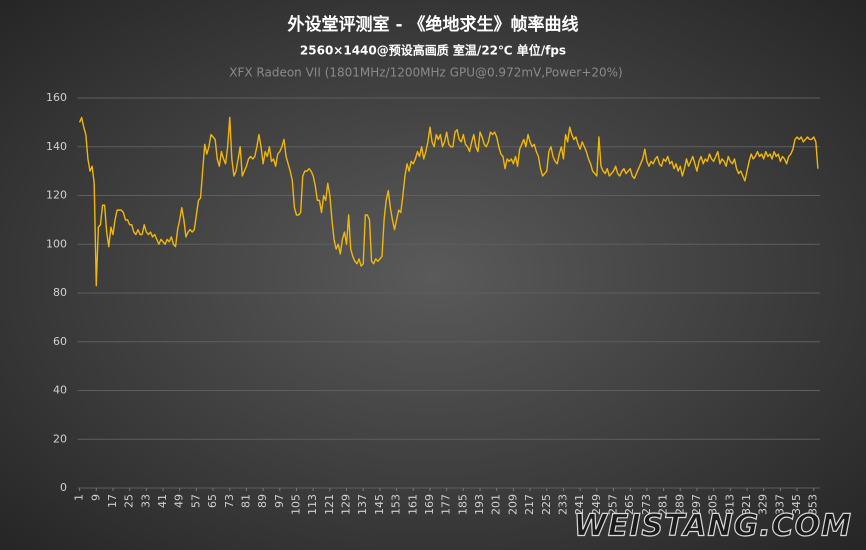 The image size is (866, 550). What do you see at coordinates (60, 438) in the screenshot?
I see `y-tick-label: 20` at bounding box center [60, 438].